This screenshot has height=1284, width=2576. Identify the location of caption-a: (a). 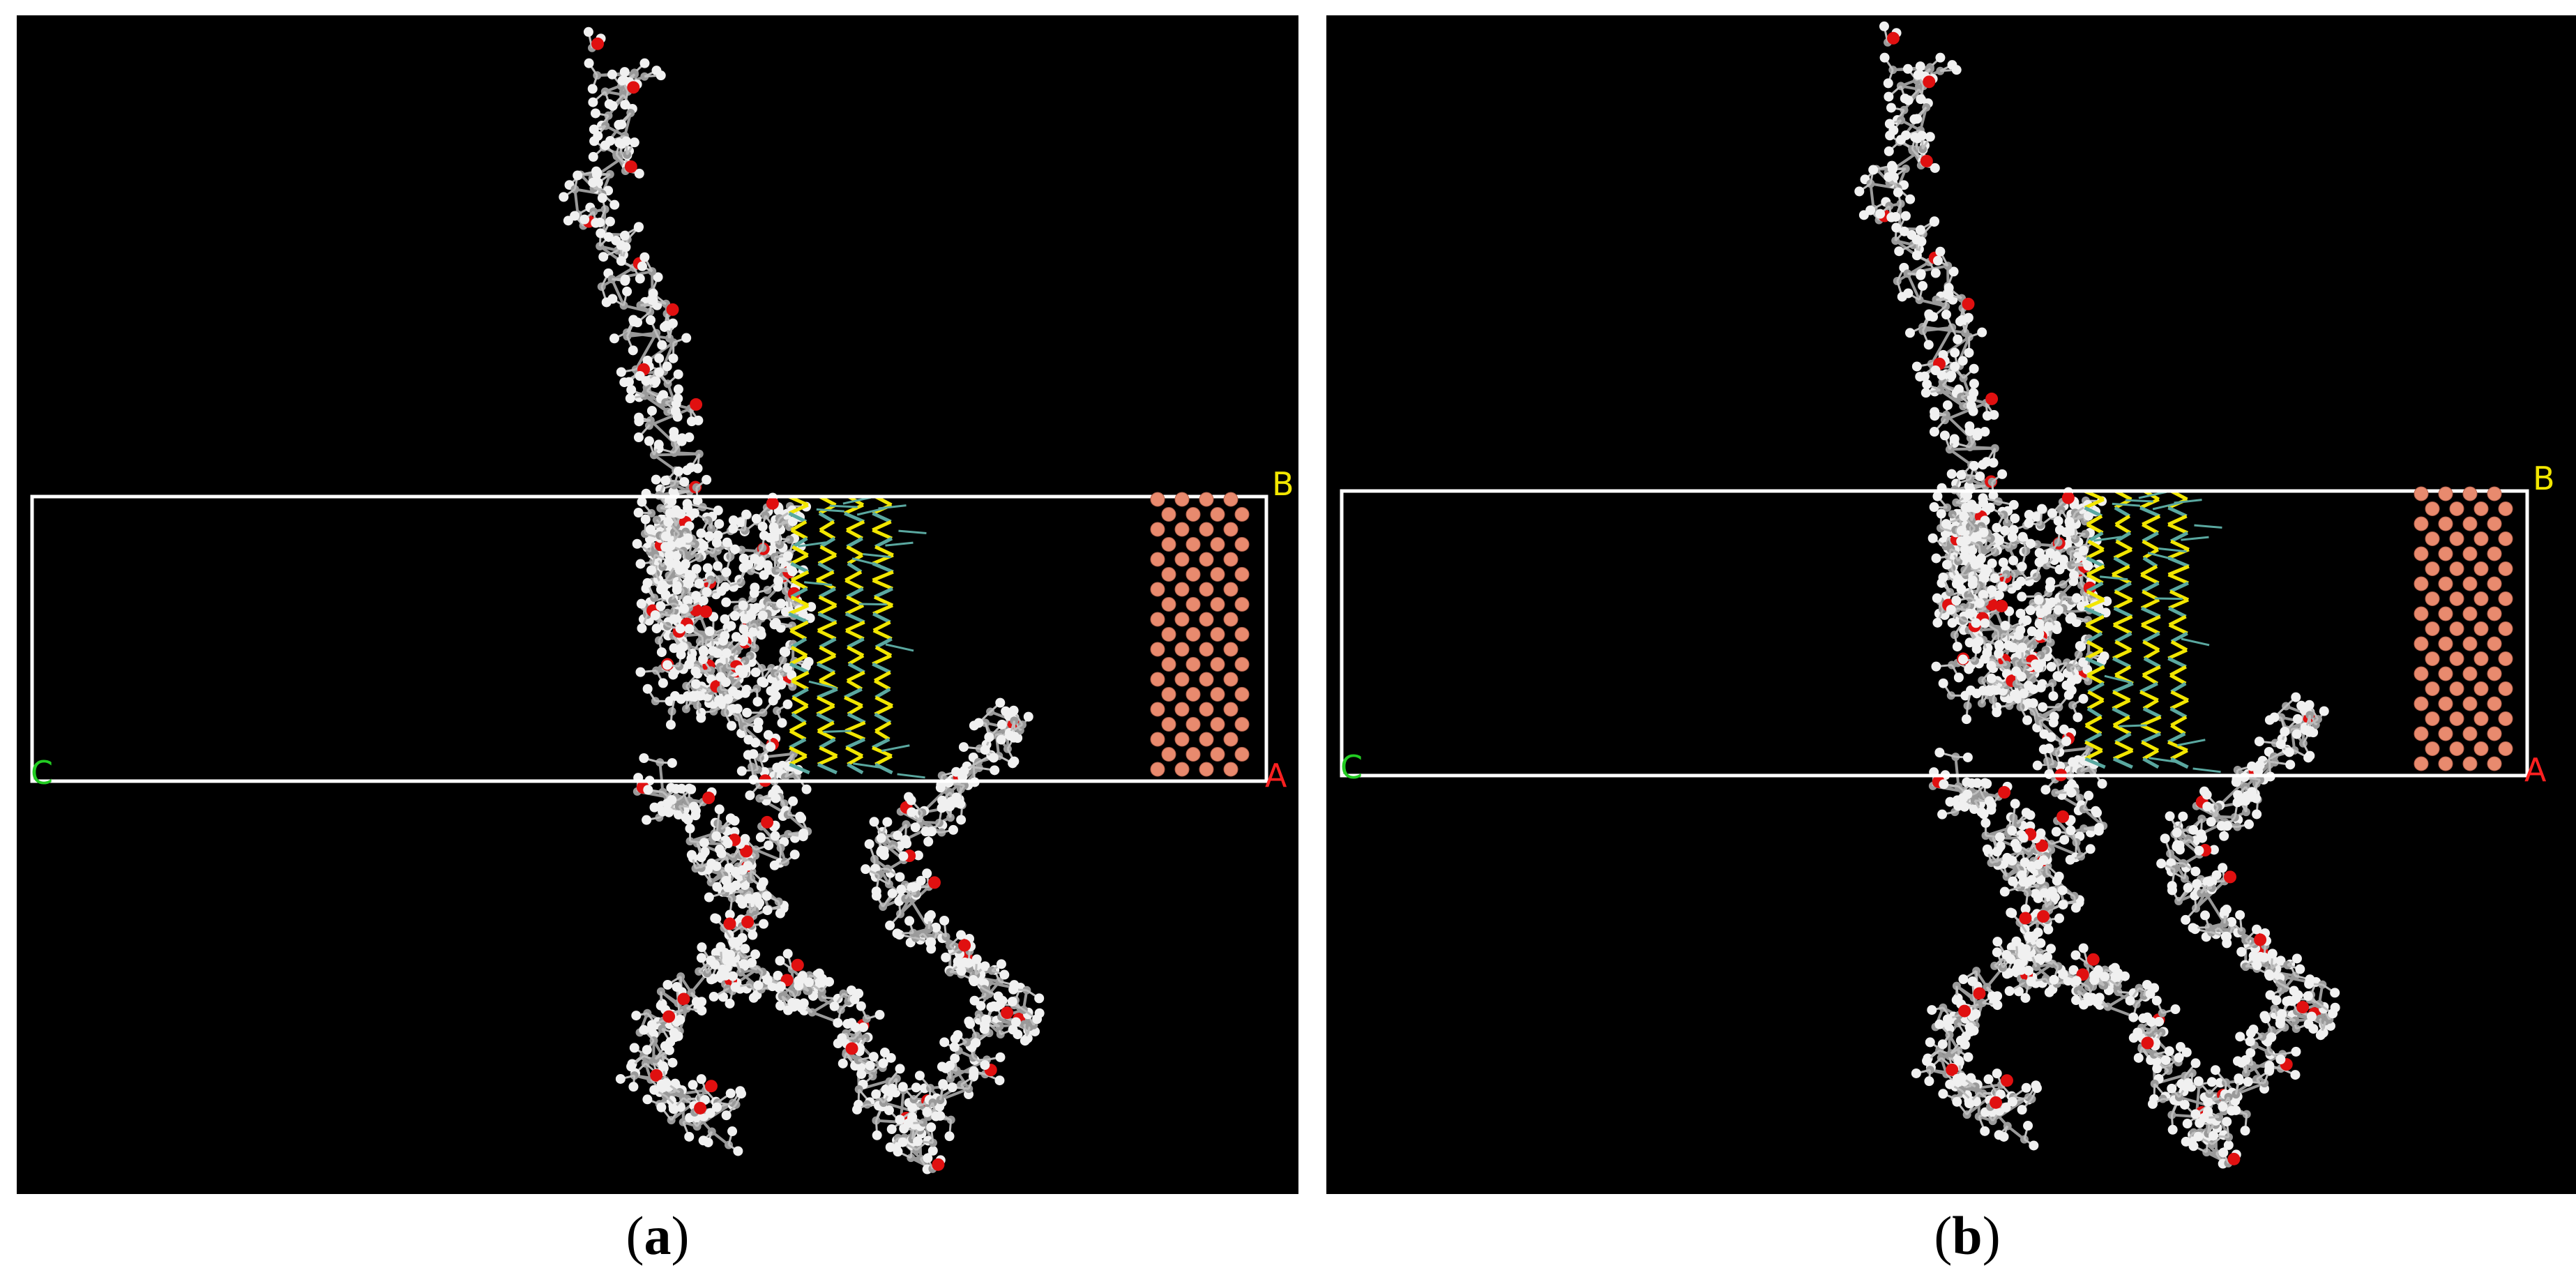
(658, 1235).